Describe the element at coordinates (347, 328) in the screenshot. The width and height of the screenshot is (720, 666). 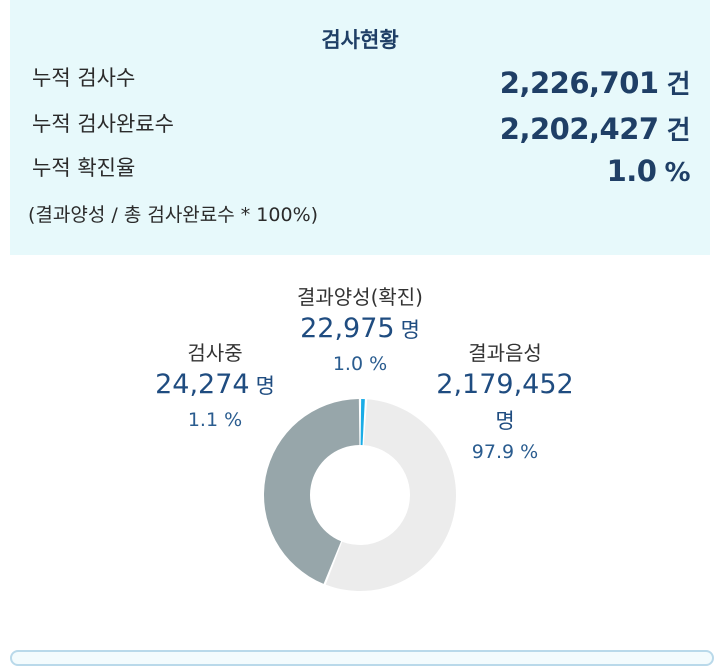
I see `positive-count-number: 22,975` at that location.